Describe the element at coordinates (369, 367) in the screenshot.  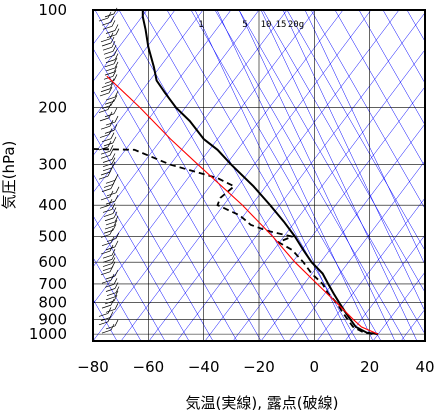
I see `x-tick-label: 20` at that location.